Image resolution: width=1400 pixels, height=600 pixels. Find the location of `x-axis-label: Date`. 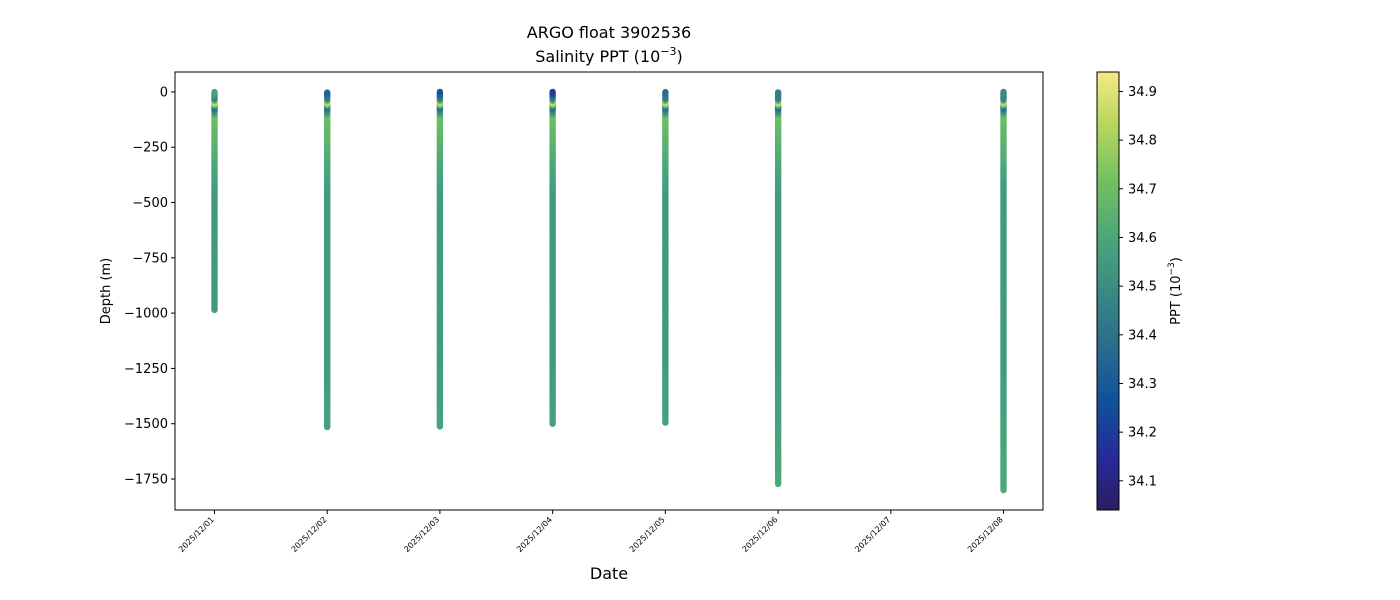

x-axis-label: Date is located at coordinates (609, 573).